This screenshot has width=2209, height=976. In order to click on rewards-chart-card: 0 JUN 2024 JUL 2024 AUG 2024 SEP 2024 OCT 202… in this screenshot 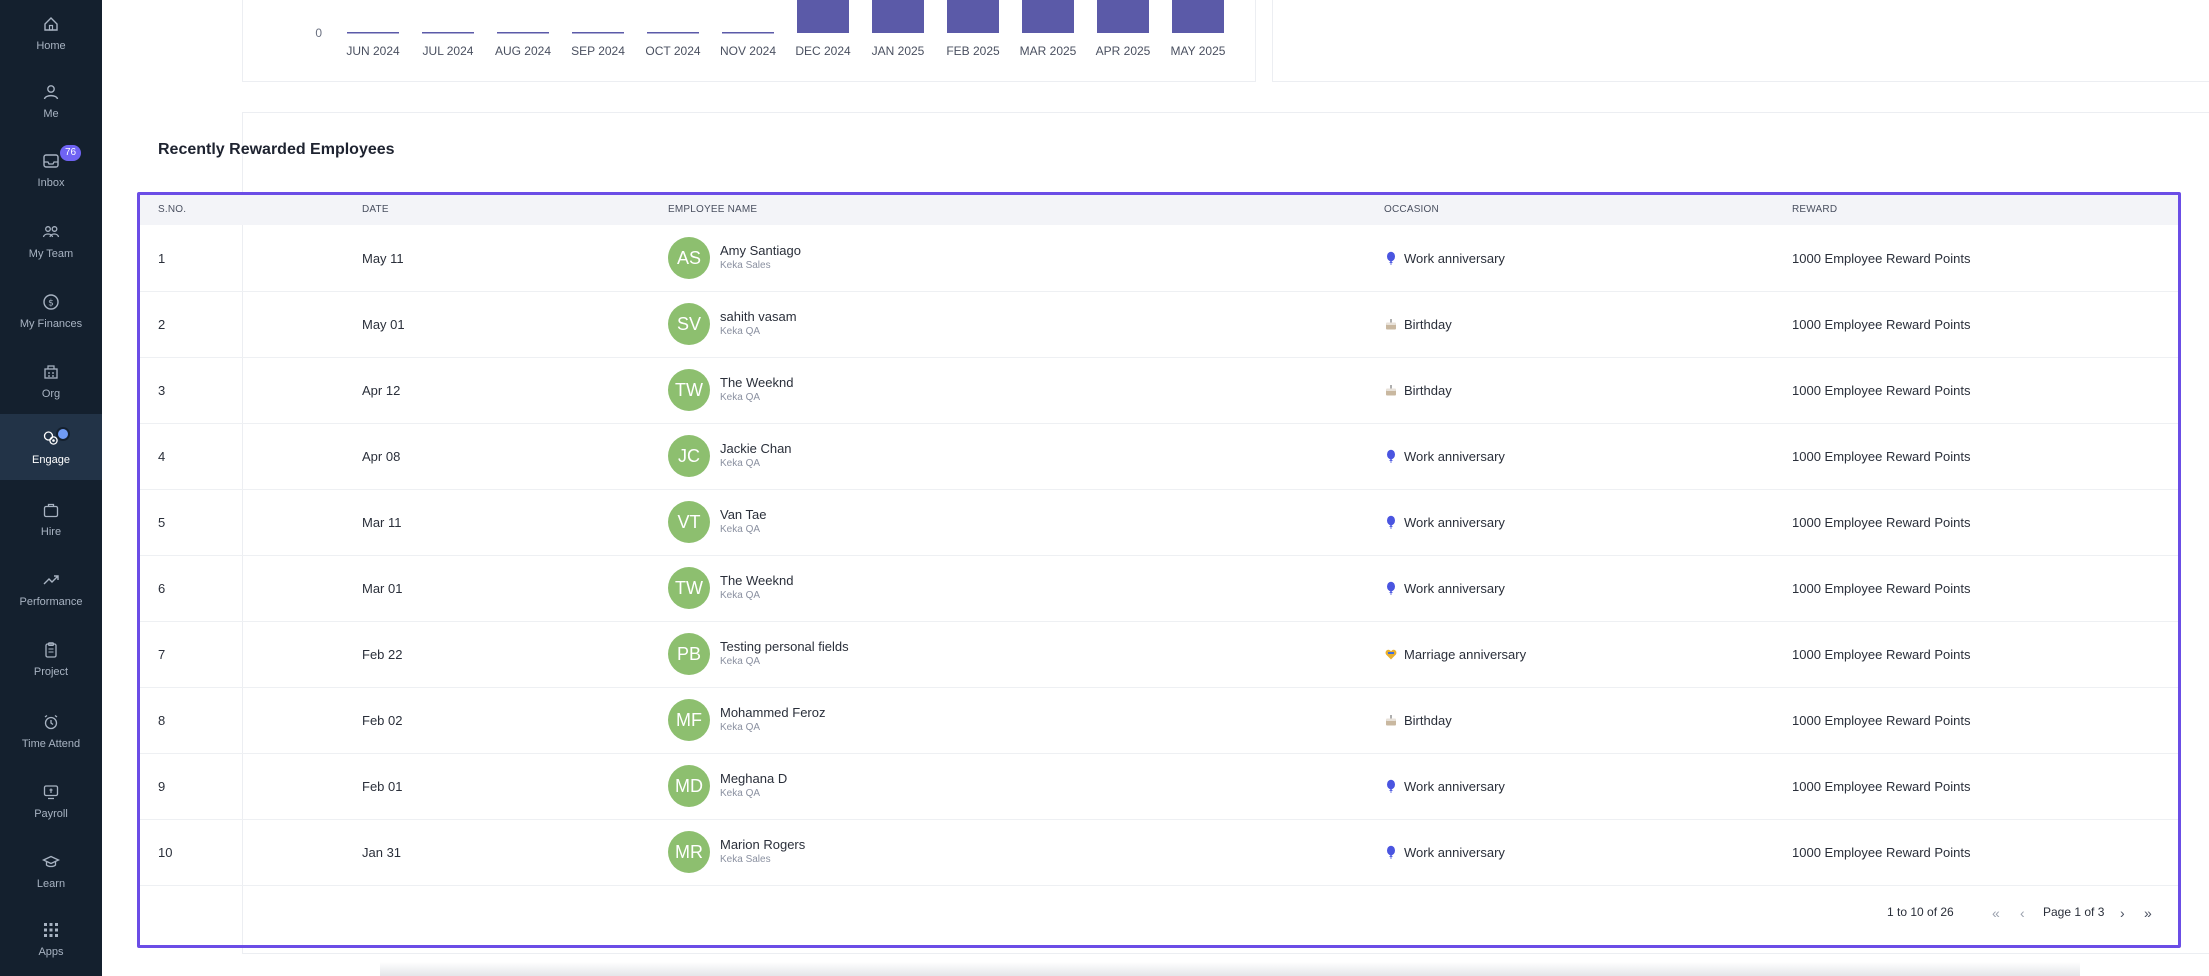, I will do `click(749, 41)`.